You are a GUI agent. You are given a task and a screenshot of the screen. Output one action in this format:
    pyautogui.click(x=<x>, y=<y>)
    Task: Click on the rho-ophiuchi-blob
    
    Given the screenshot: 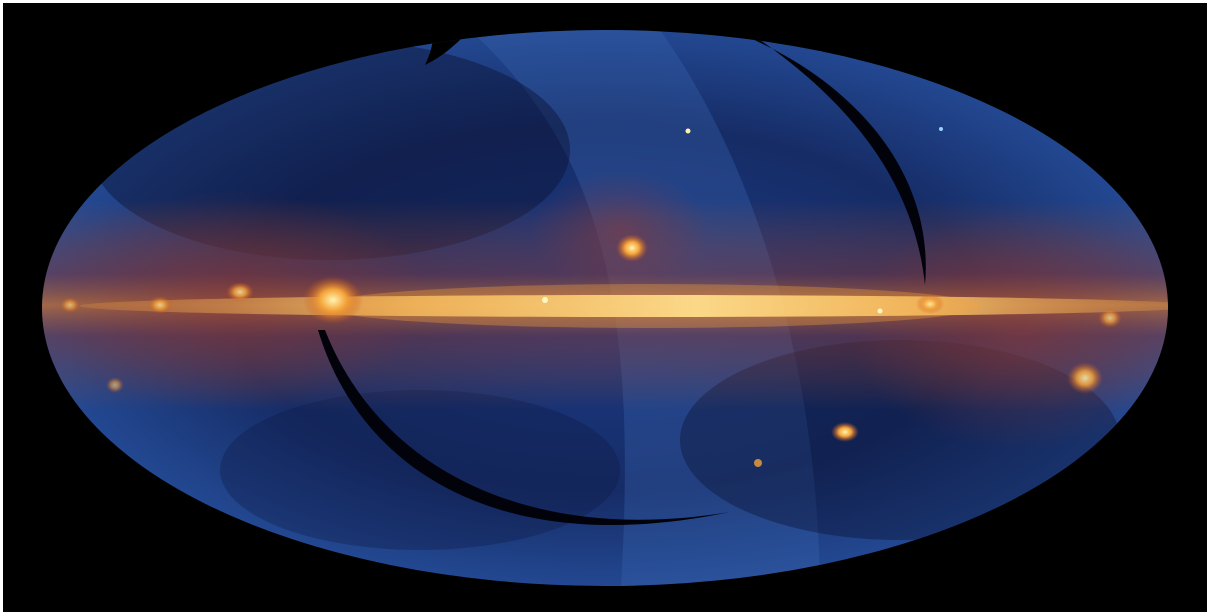 What is the action you would take?
    pyautogui.click(x=632, y=248)
    